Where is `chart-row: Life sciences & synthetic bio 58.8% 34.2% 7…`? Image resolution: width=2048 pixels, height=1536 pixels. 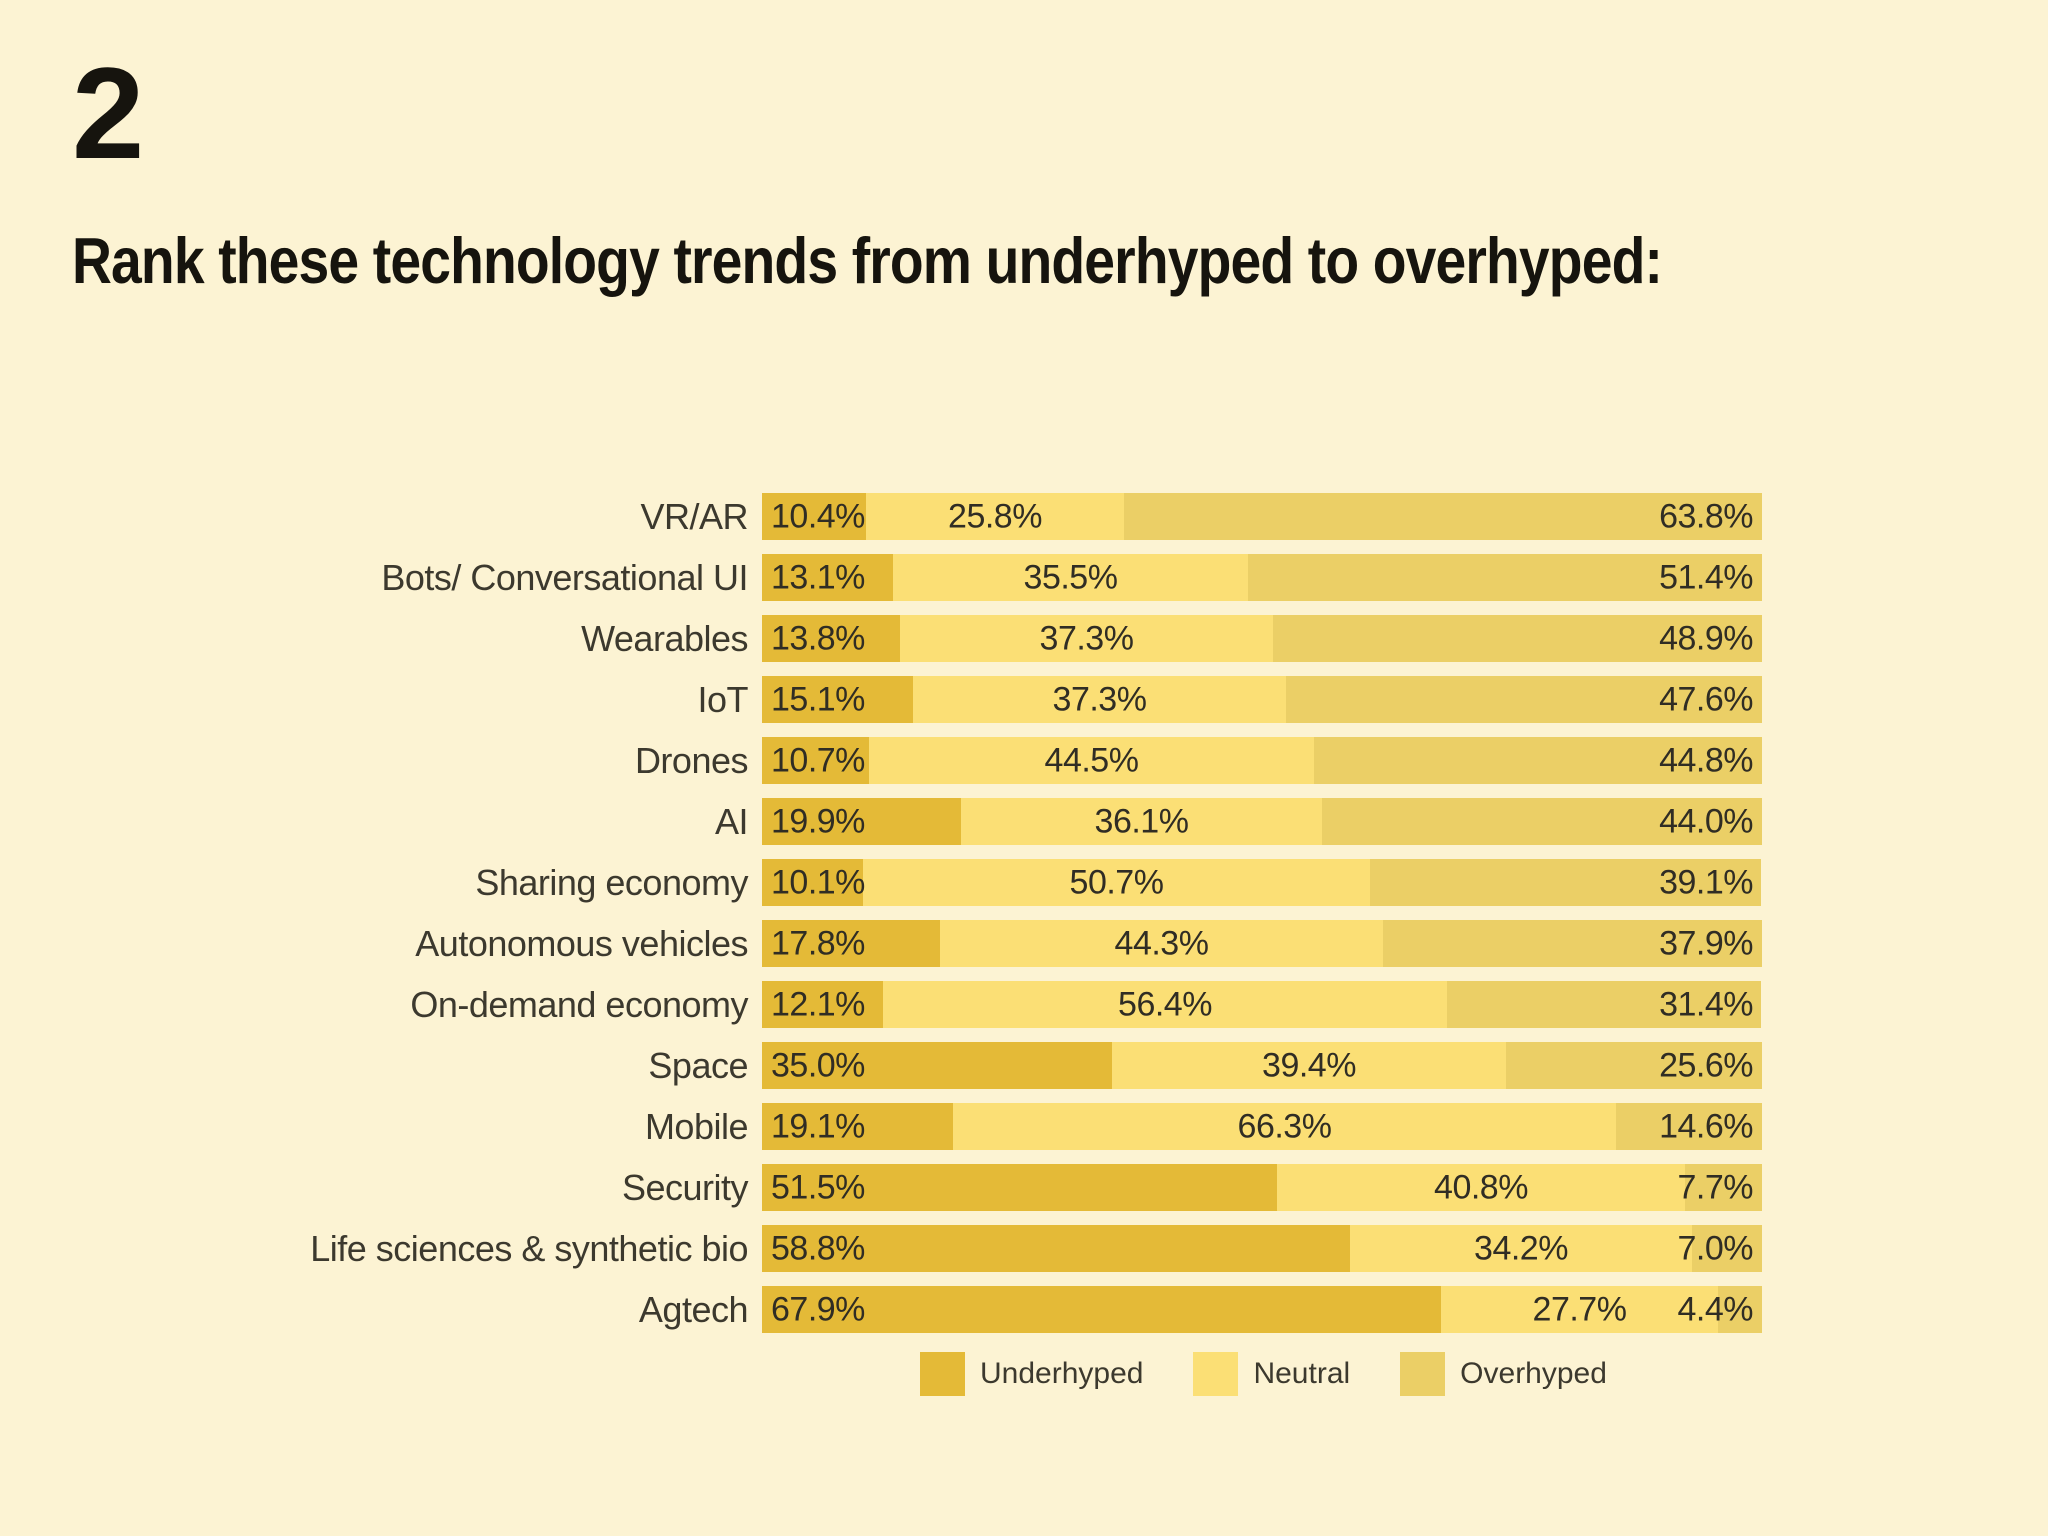 chart-row: Life sciences & synthetic bio 58.8% 34.2% 7… is located at coordinates (900, 1248).